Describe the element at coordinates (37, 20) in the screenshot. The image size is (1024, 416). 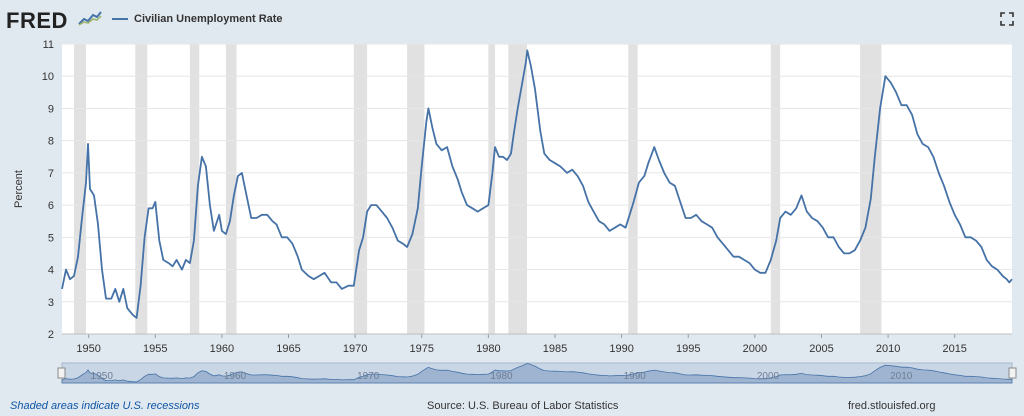
I see `fred-logo: FRED` at that location.